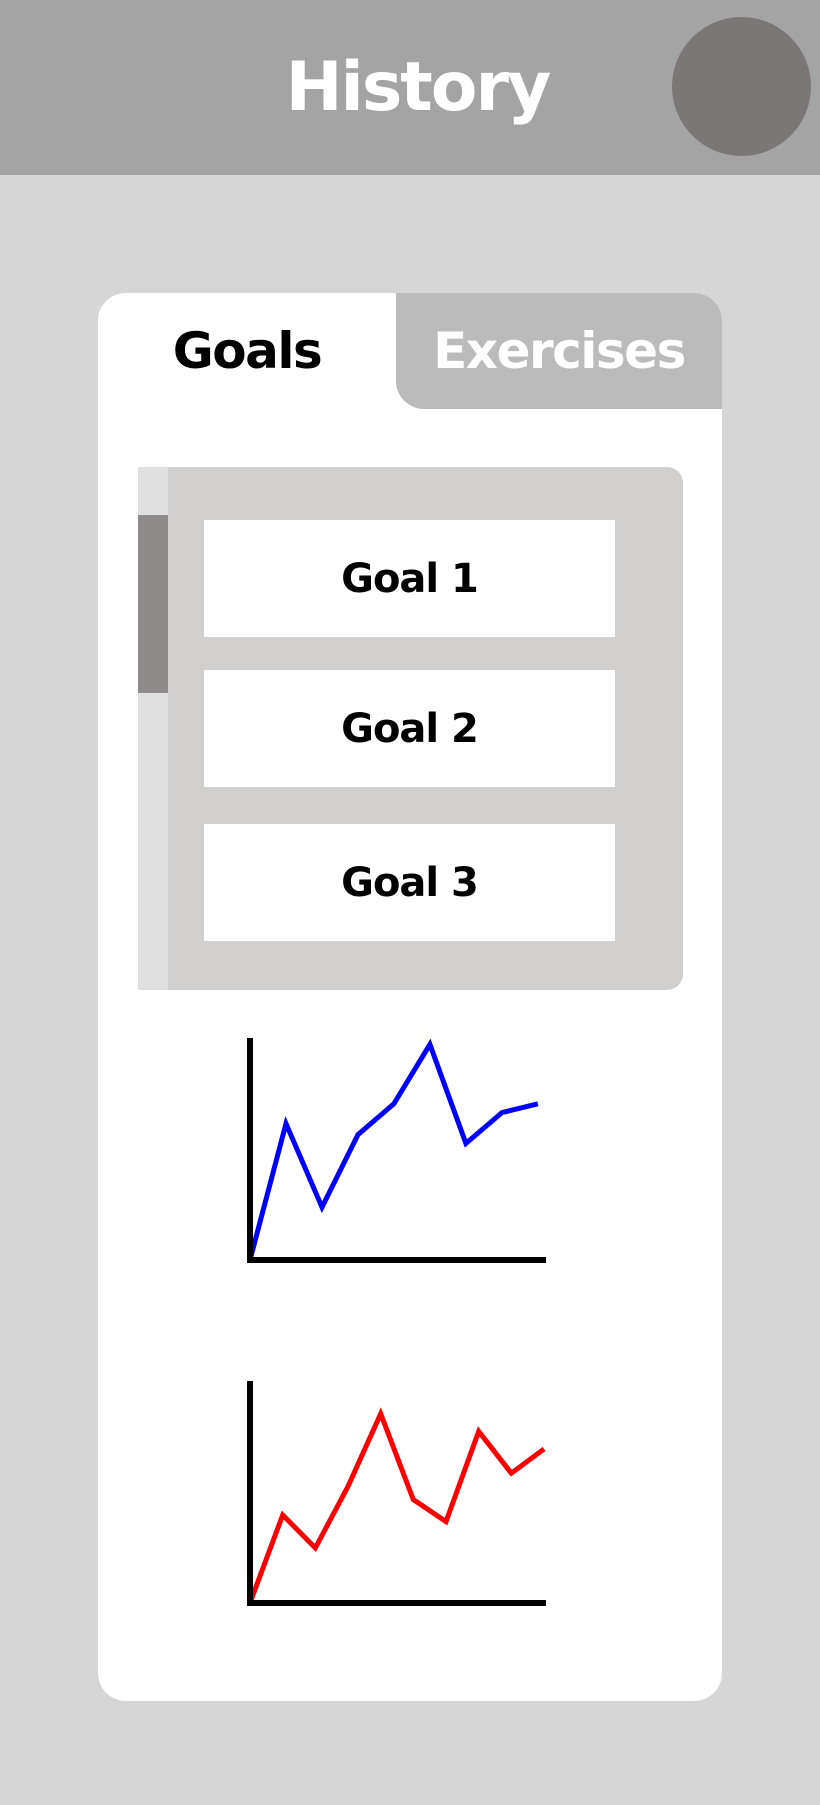 This screenshot has width=820, height=1805. What do you see at coordinates (247, 351) in the screenshot?
I see `tab-goals: Goals` at bounding box center [247, 351].